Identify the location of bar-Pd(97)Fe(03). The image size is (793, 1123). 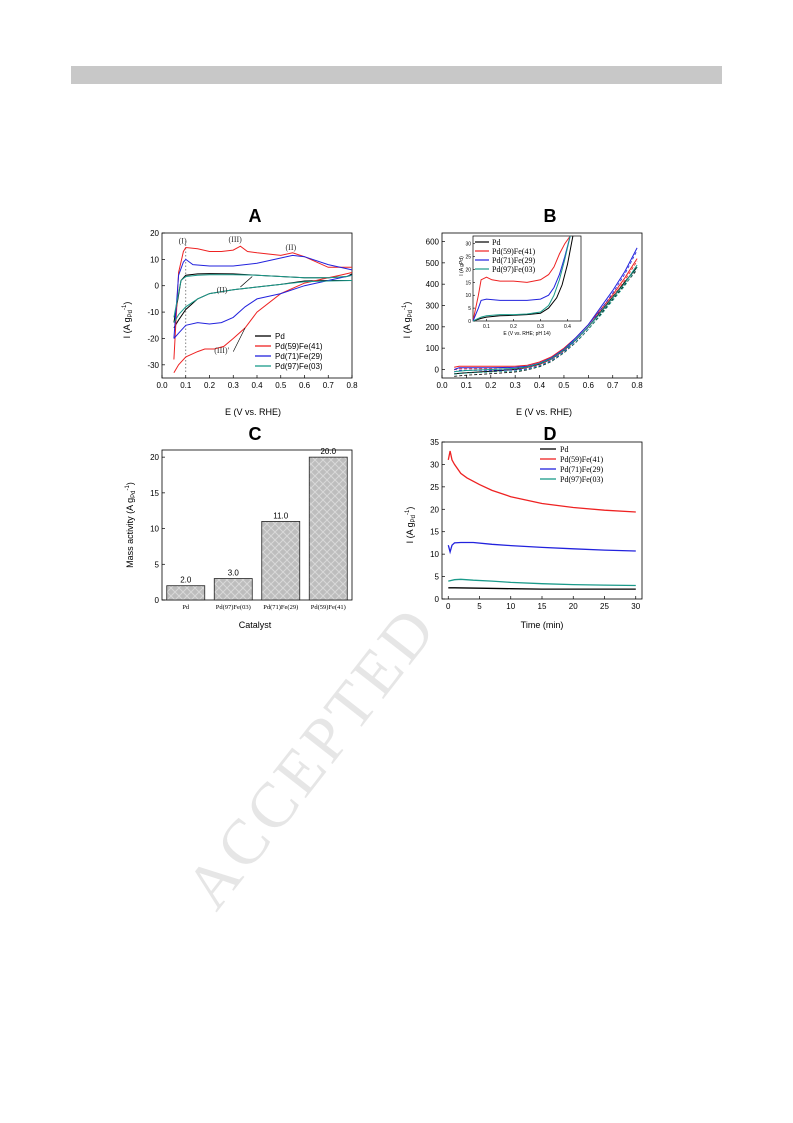
(233, 589).